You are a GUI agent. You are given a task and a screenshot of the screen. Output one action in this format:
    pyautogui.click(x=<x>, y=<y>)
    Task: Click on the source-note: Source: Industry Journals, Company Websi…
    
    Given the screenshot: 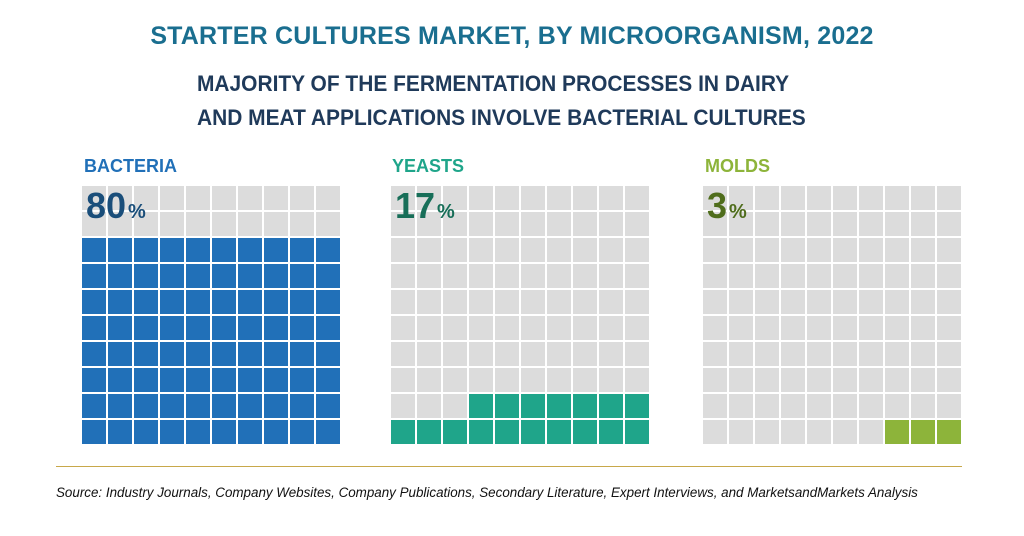 What is the action you would take?
    pyautogui.click(x=487, y=492)
    